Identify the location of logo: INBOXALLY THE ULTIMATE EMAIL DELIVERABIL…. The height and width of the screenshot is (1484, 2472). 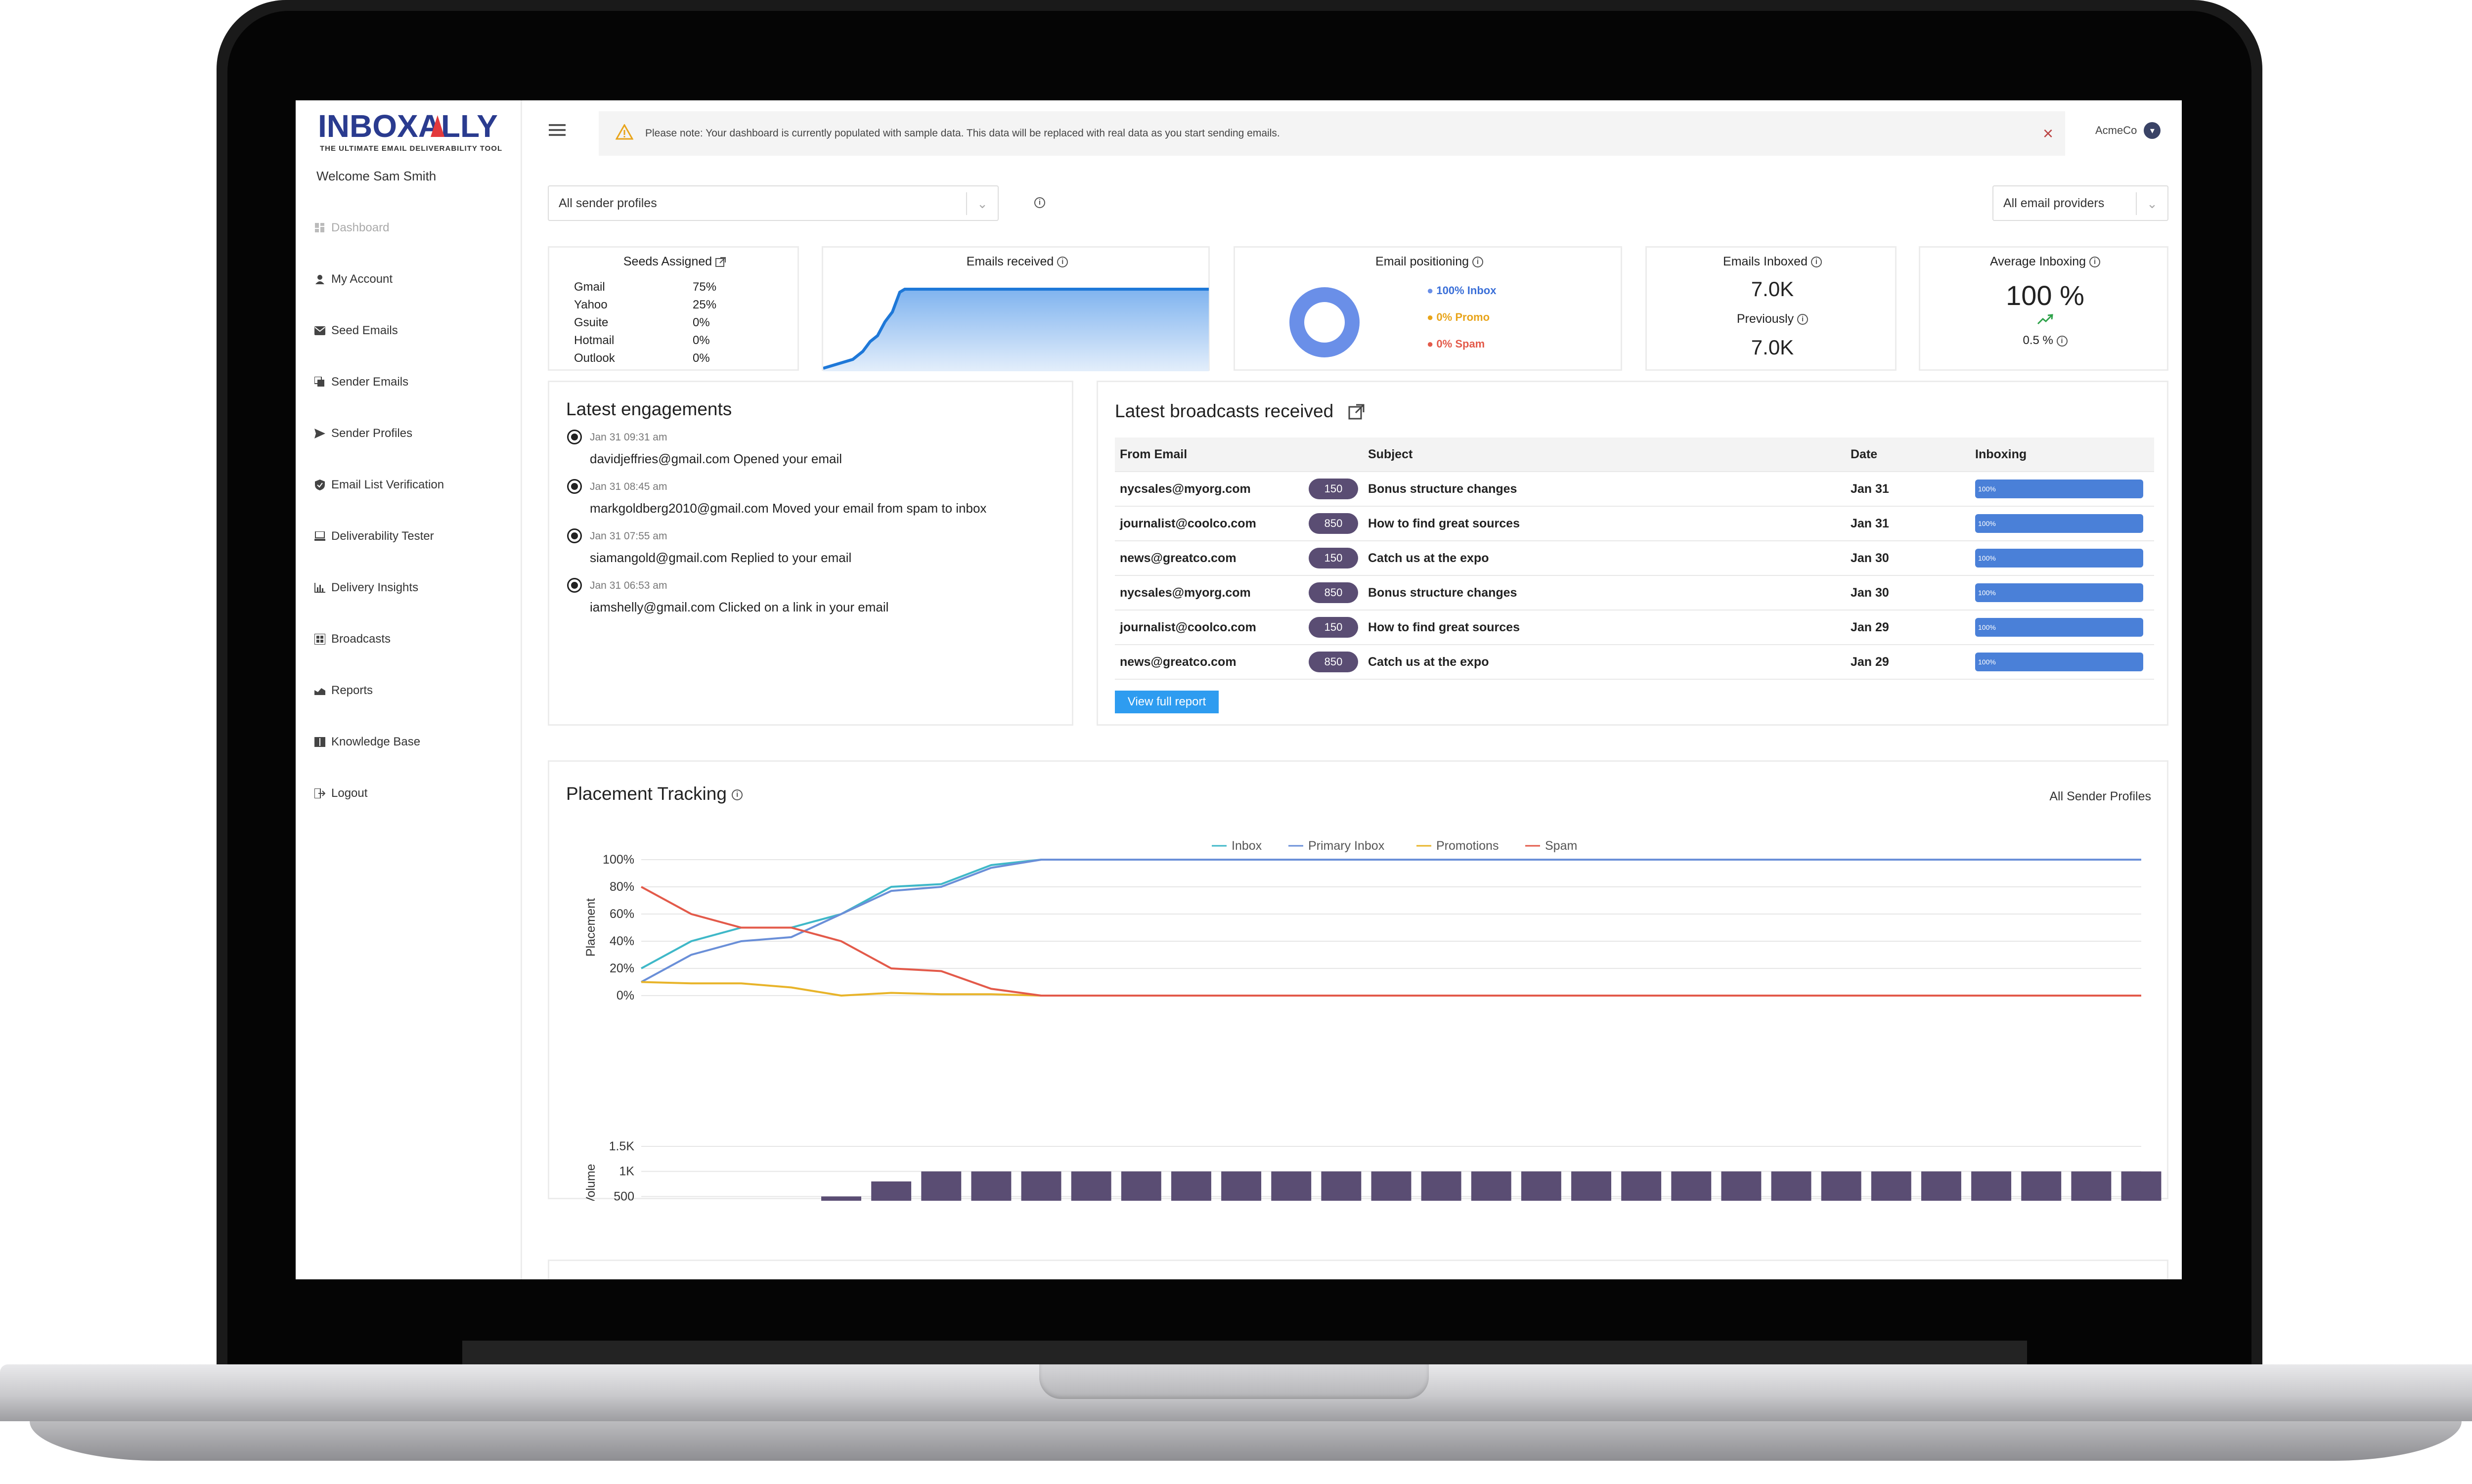
(412, 135).